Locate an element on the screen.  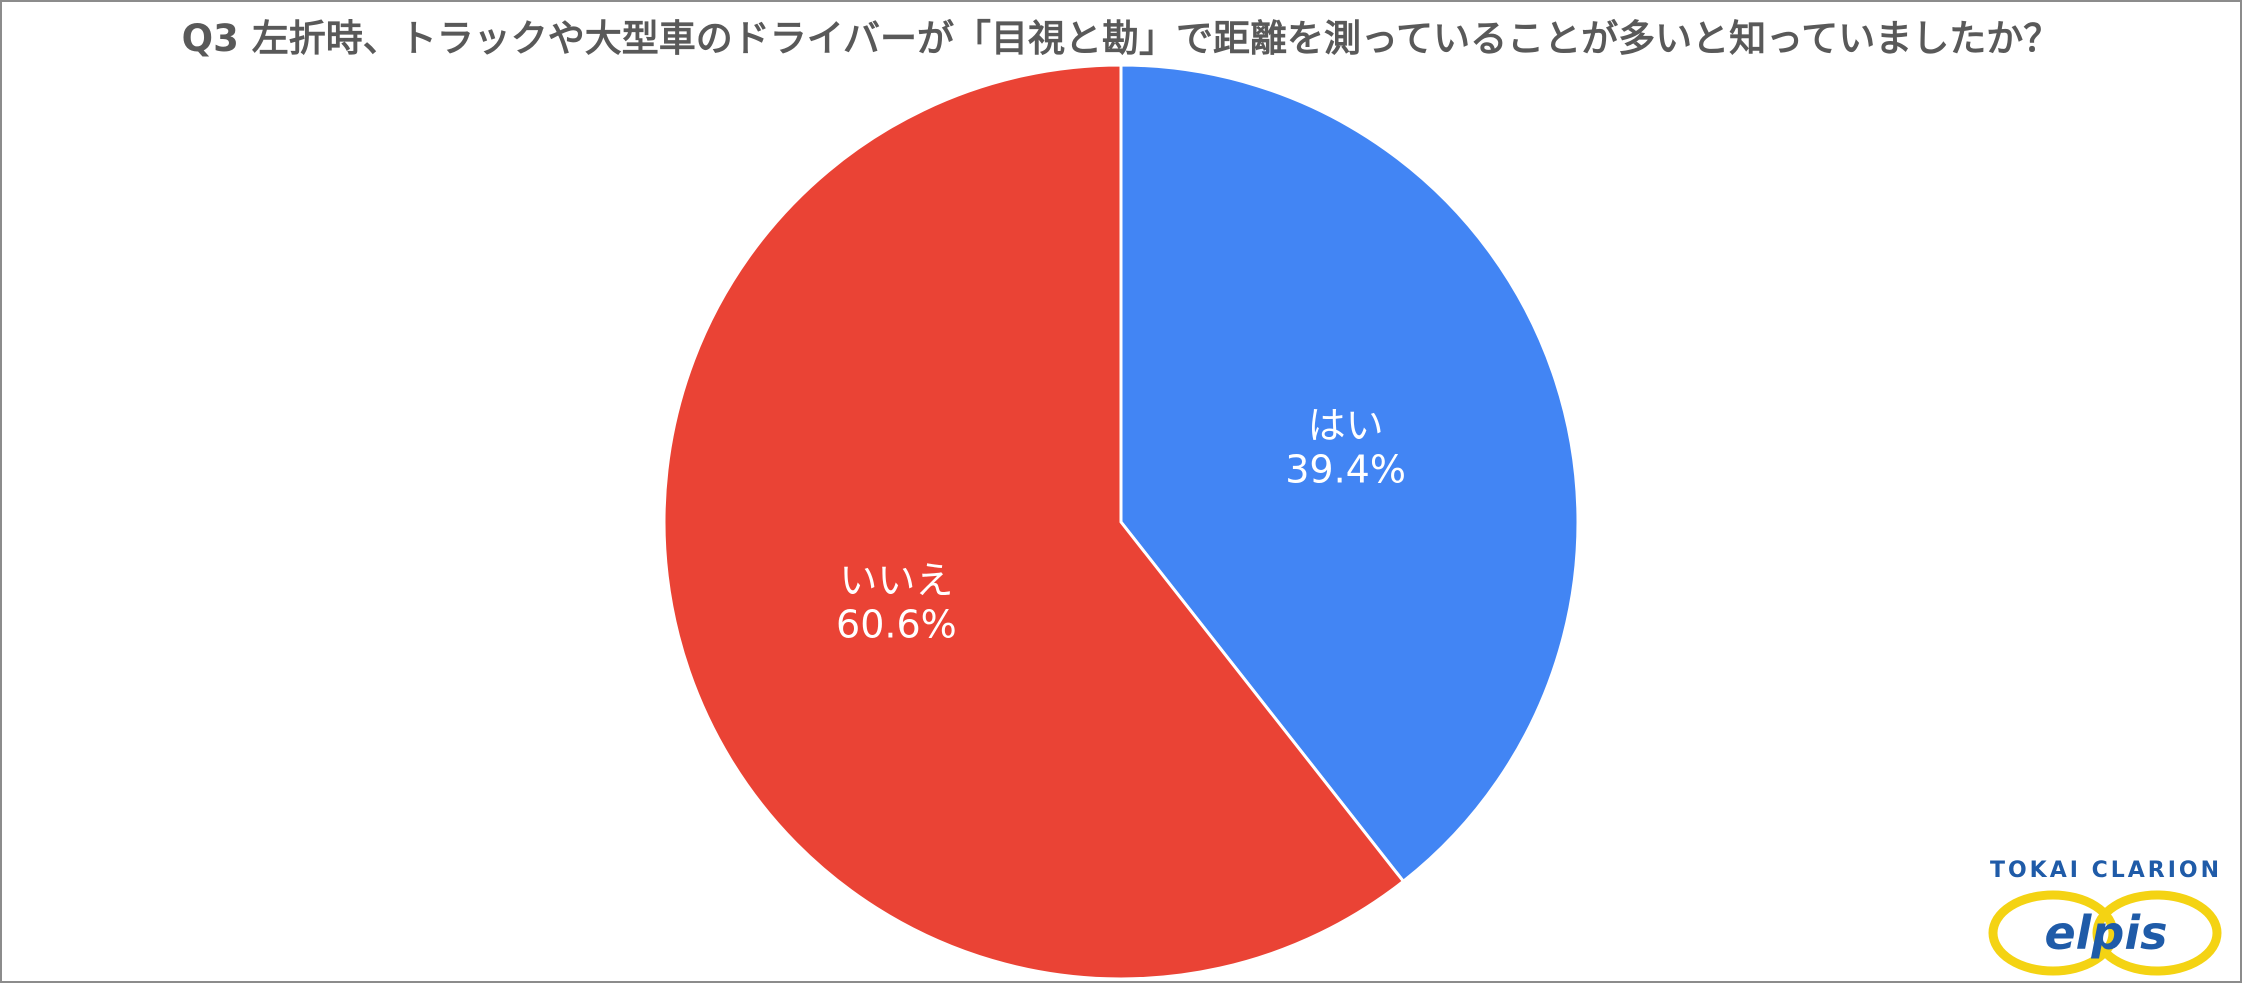
logo-ring-left is located at coordinates (2053, 933).